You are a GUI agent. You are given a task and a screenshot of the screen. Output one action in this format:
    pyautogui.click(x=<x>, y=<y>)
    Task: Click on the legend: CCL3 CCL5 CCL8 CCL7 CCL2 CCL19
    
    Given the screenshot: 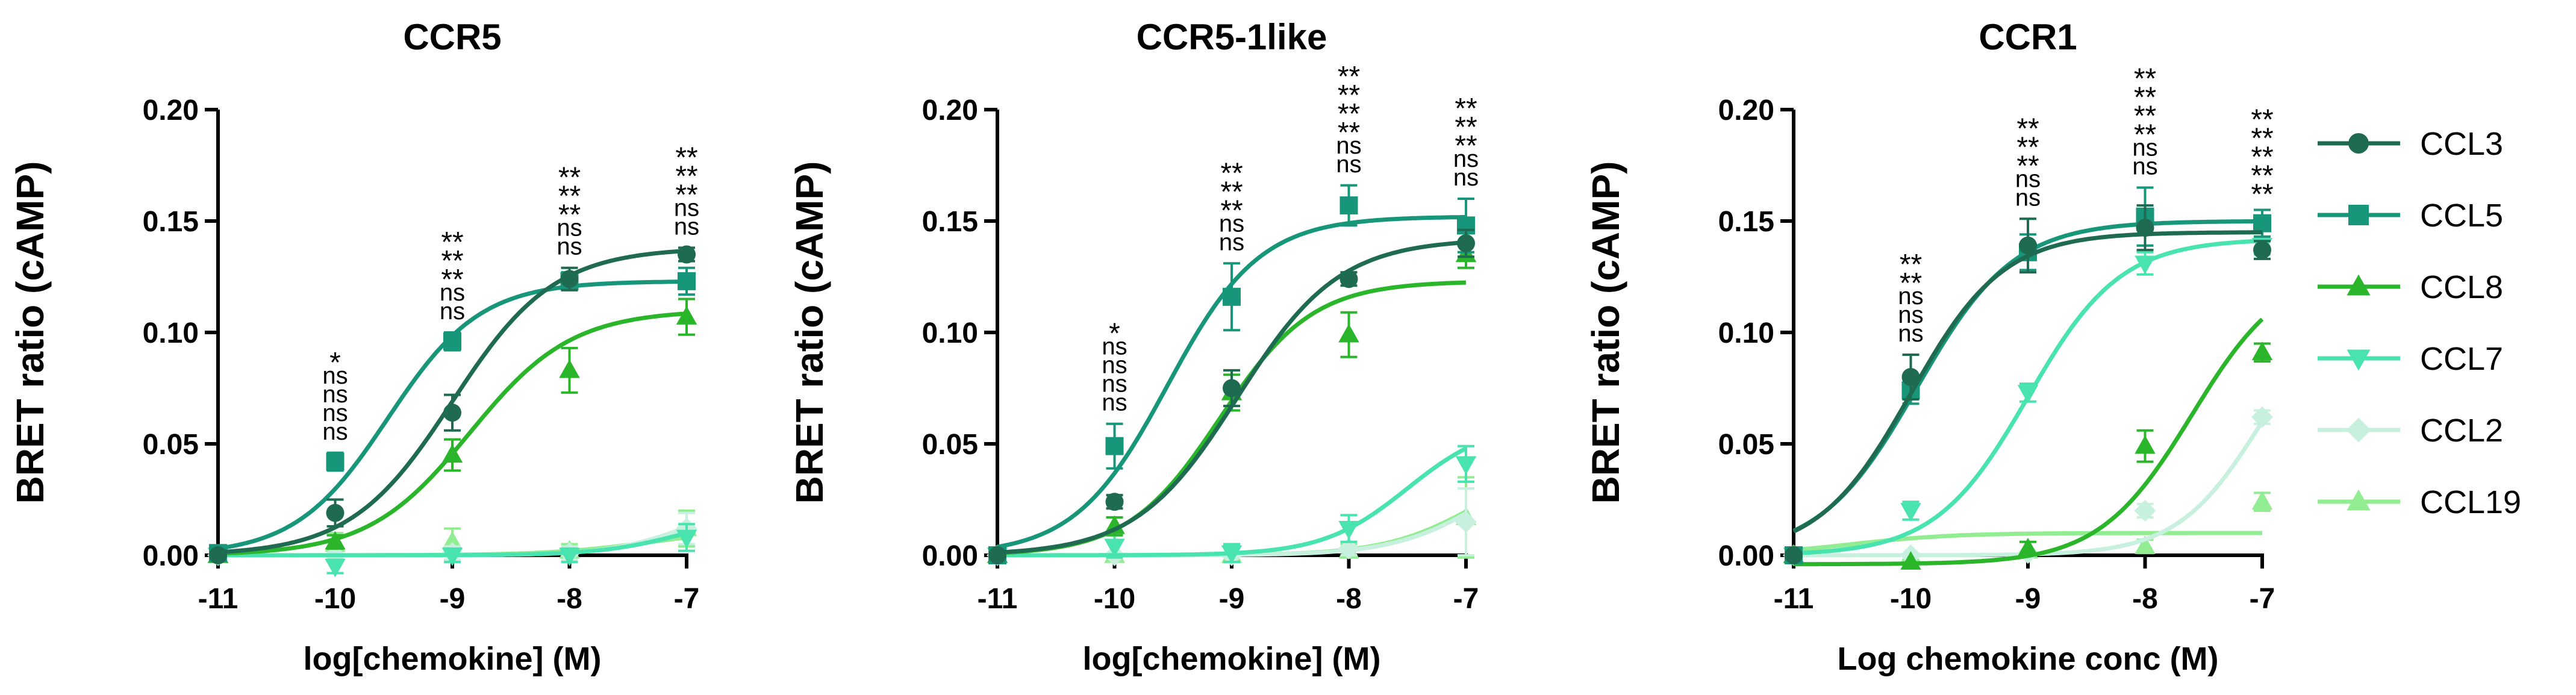 What is the action you would take?
    pyautogui.click(x=2419, y=323)
    